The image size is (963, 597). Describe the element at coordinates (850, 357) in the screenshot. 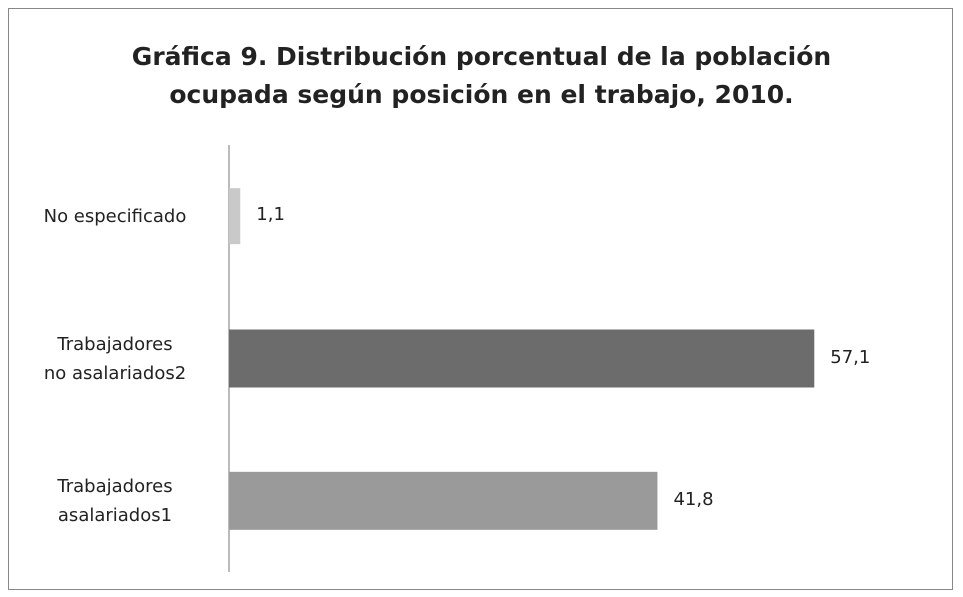

I see `value-label: 57,1` at that location.